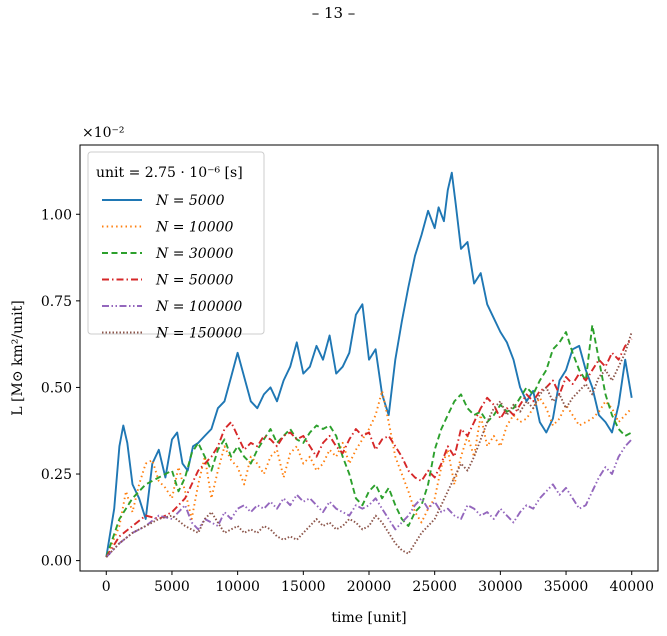 The image size is (667, 636). What do you see at coordinates (176, 243) in the screenshot?
I see `legend-box` at bounding box center [176, 243].